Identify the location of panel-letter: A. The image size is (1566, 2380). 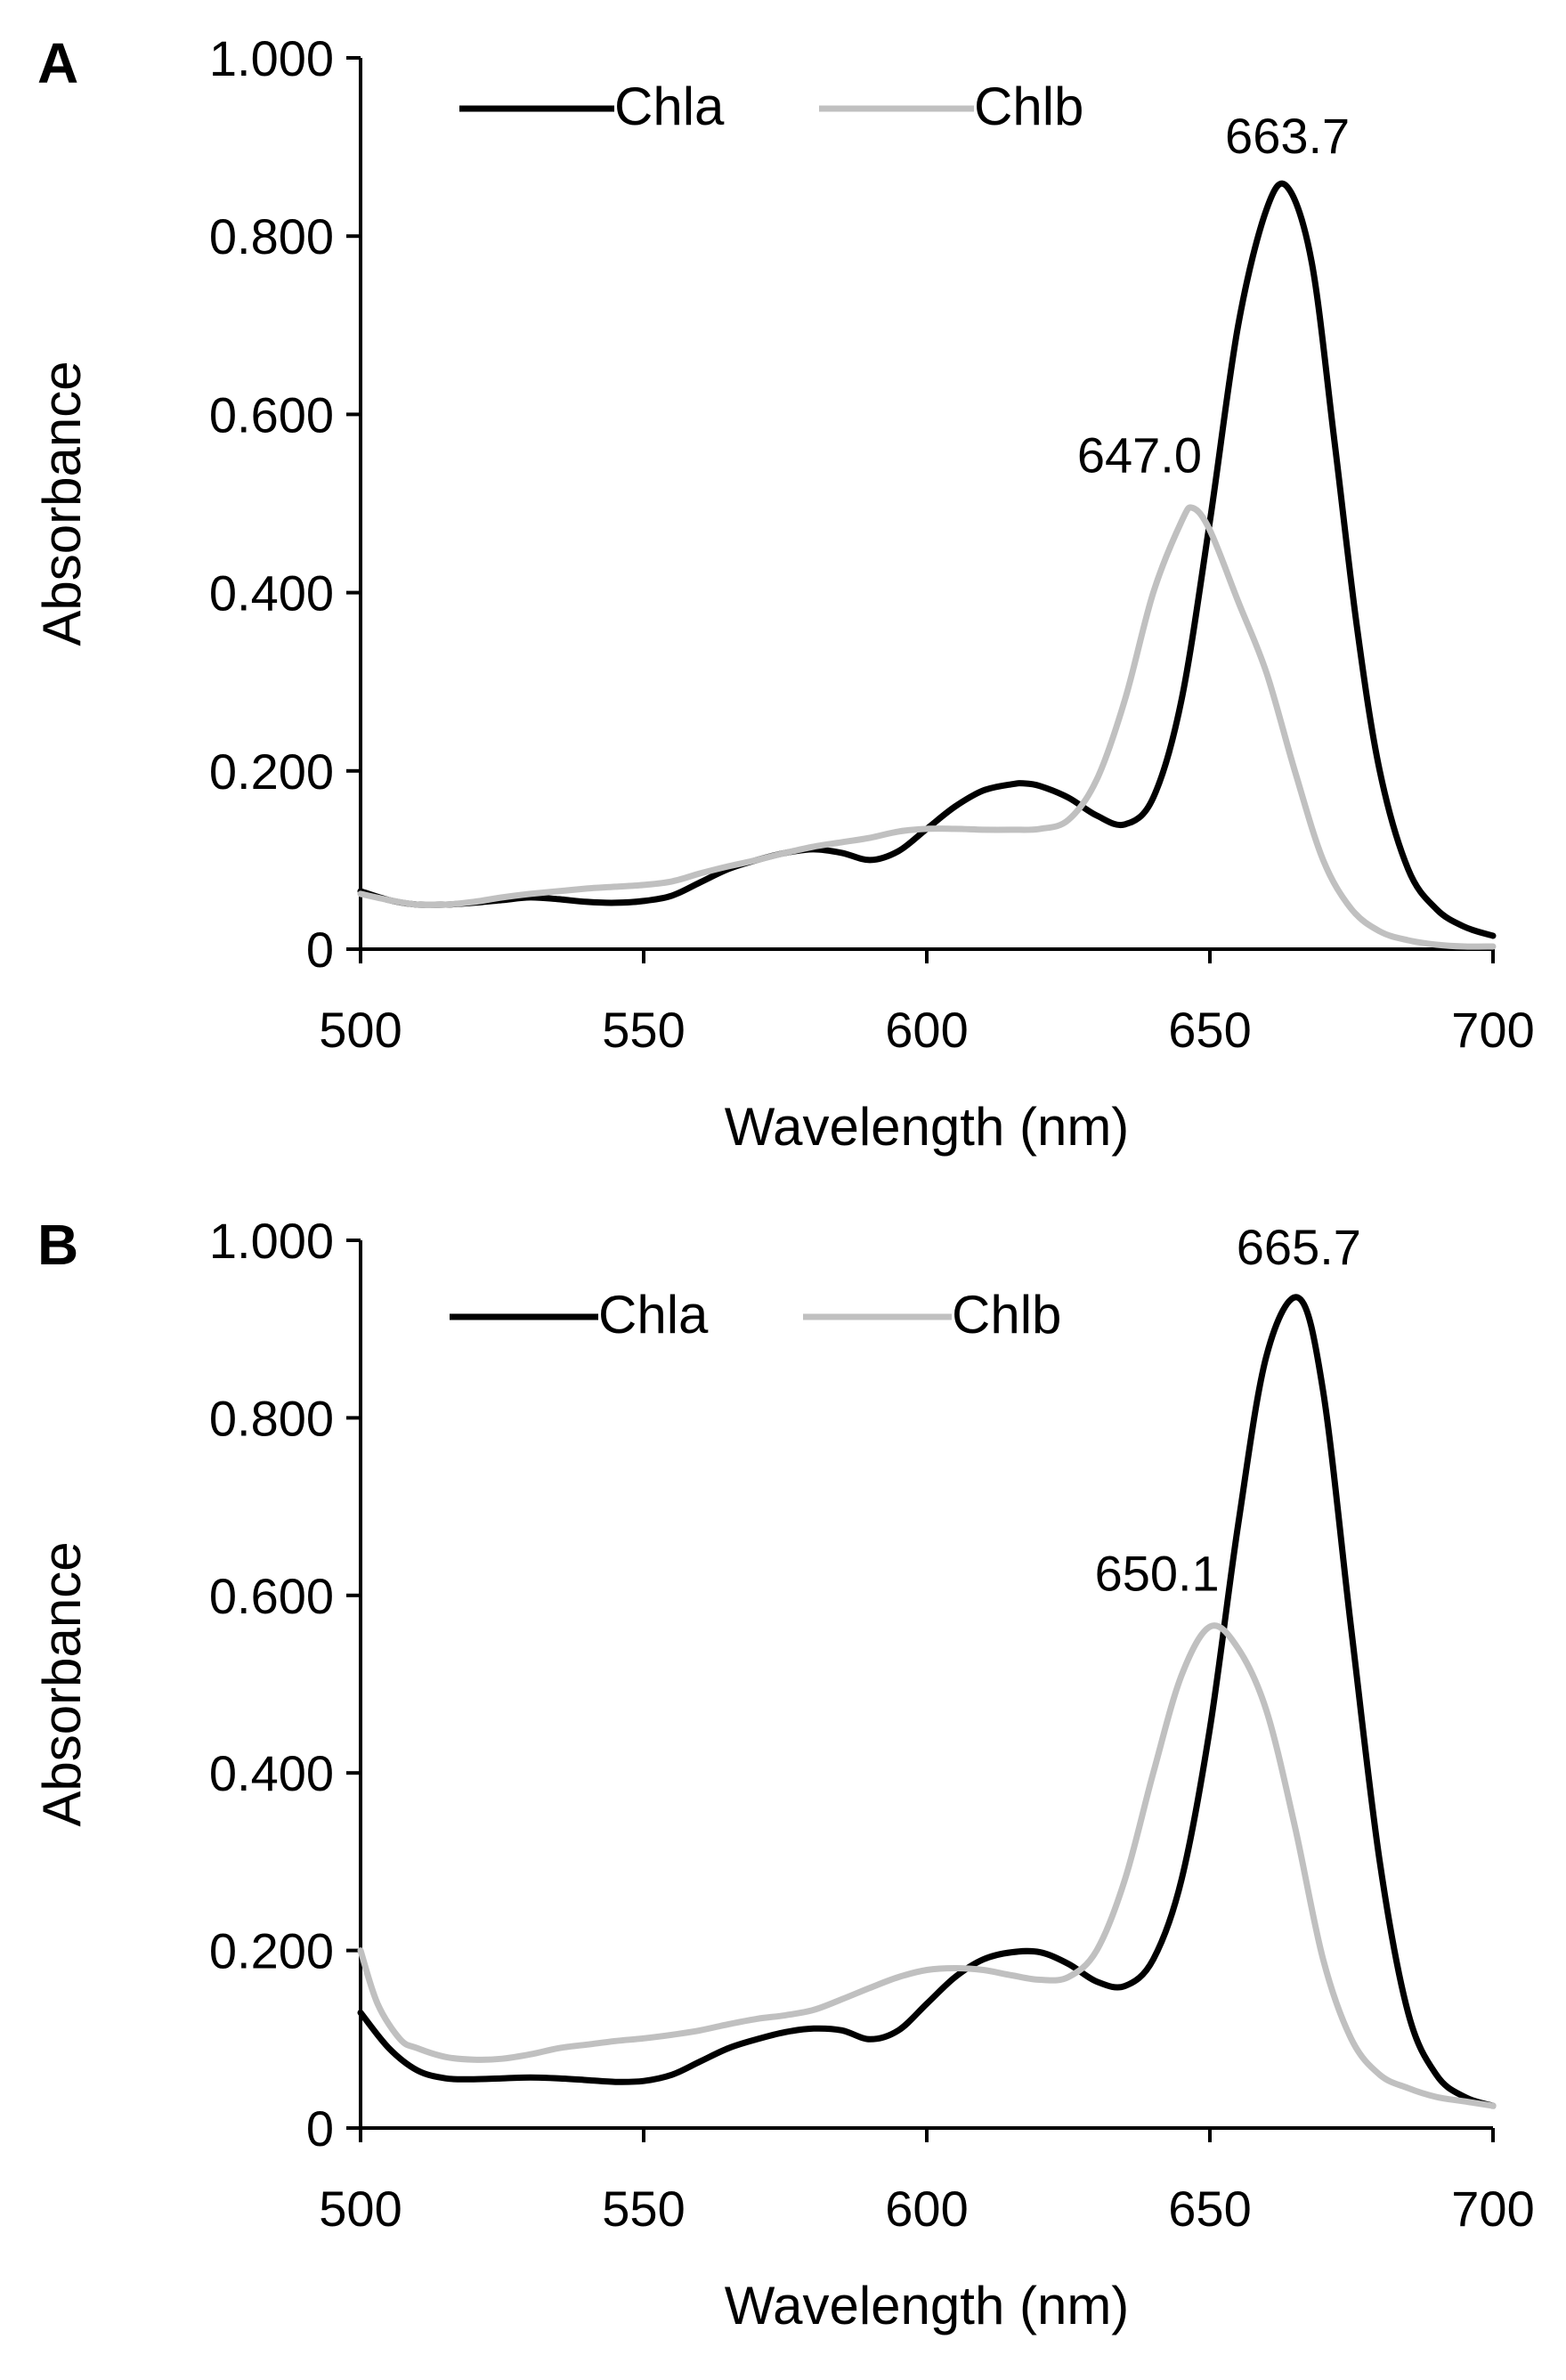
(57, 63).